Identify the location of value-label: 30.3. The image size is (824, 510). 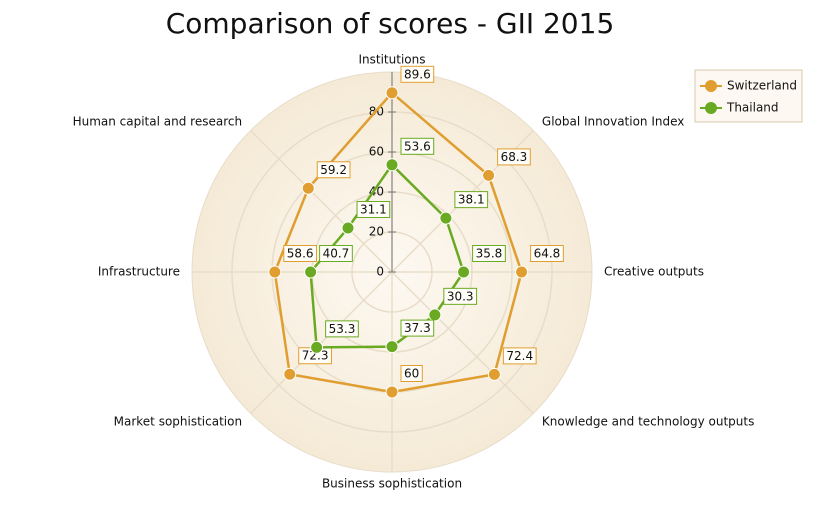
(460, 296).